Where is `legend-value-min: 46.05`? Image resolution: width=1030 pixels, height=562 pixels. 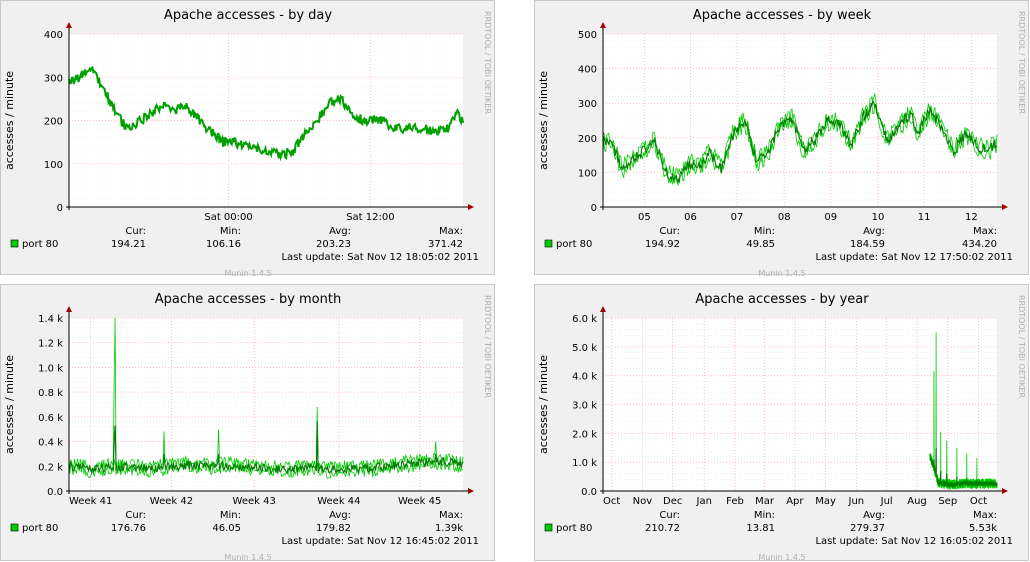
legend-value-min: 46.05 is located at coordinates (226, 528).